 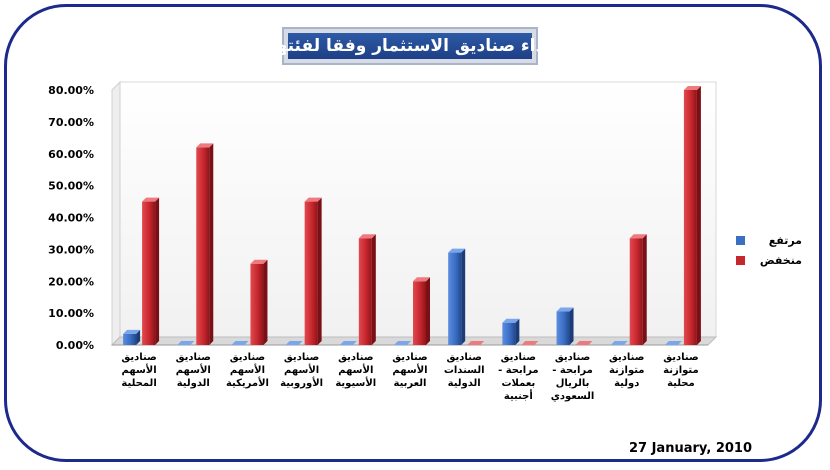 What do you see at coordinates (681, 370) in the screenshot?
I see `x-tick-label: صناديق متوازنة محلية` at bounding box center [681, 370].